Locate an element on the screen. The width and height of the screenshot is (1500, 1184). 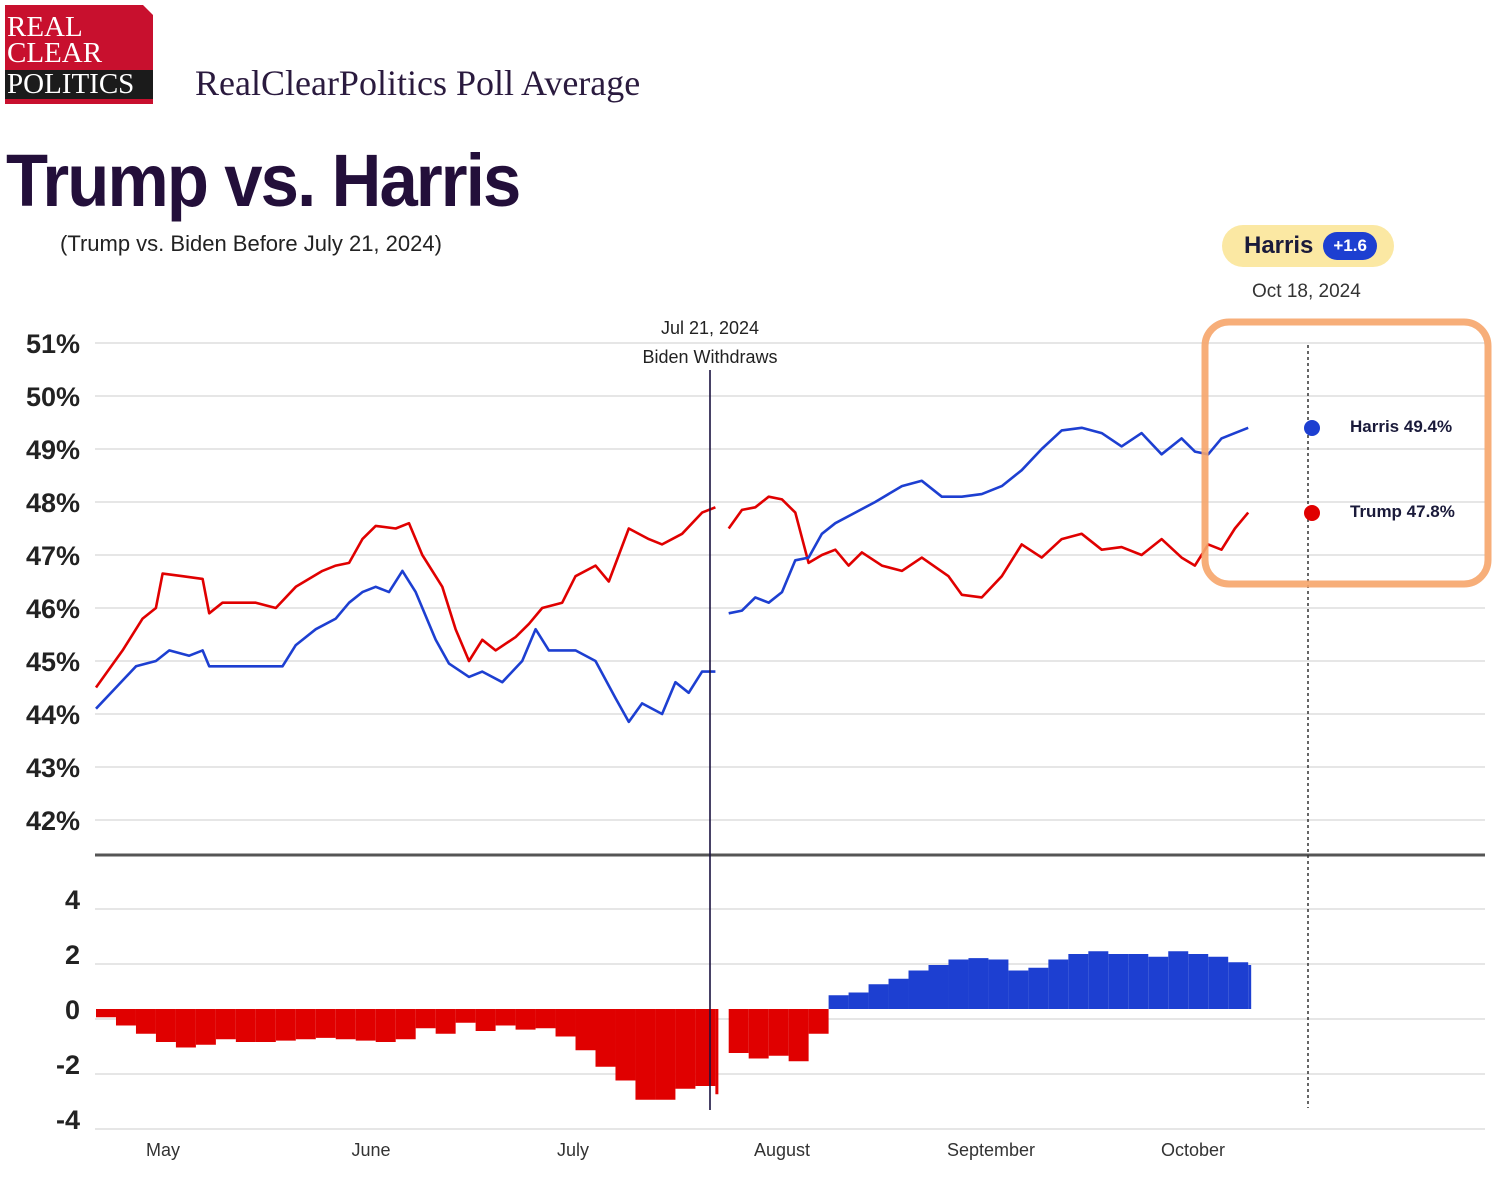
page-subtitle: (Trump vs. Biden Before July 21, 2024) is located at coordinates (251, 243).